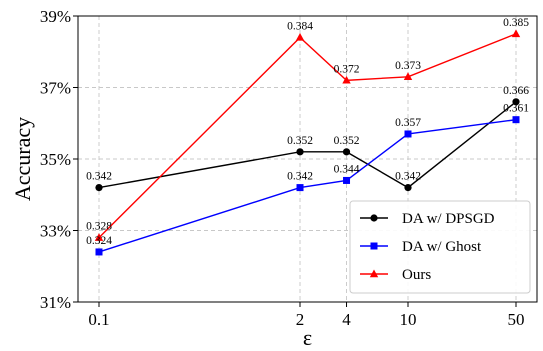 Image resolution: width=543 pixels, height=351 pixels. I want to click on data-label: 0.385, so click(516, 23).